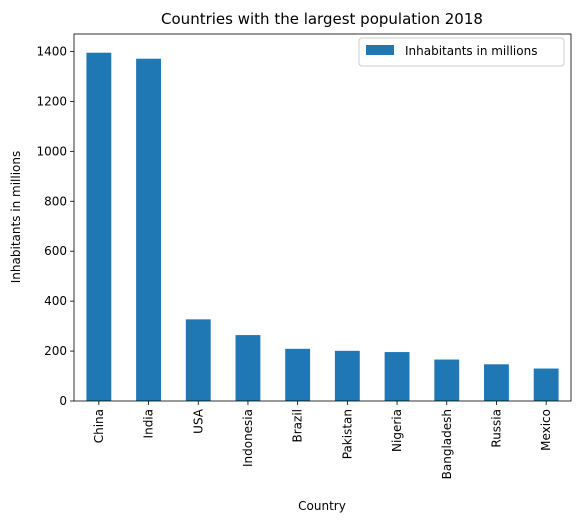 This screenshot has width=580, height=522. Describe the element at coordinates (55, 251) in the screenshot. I see `y-tick-label-600: 600` at that location.